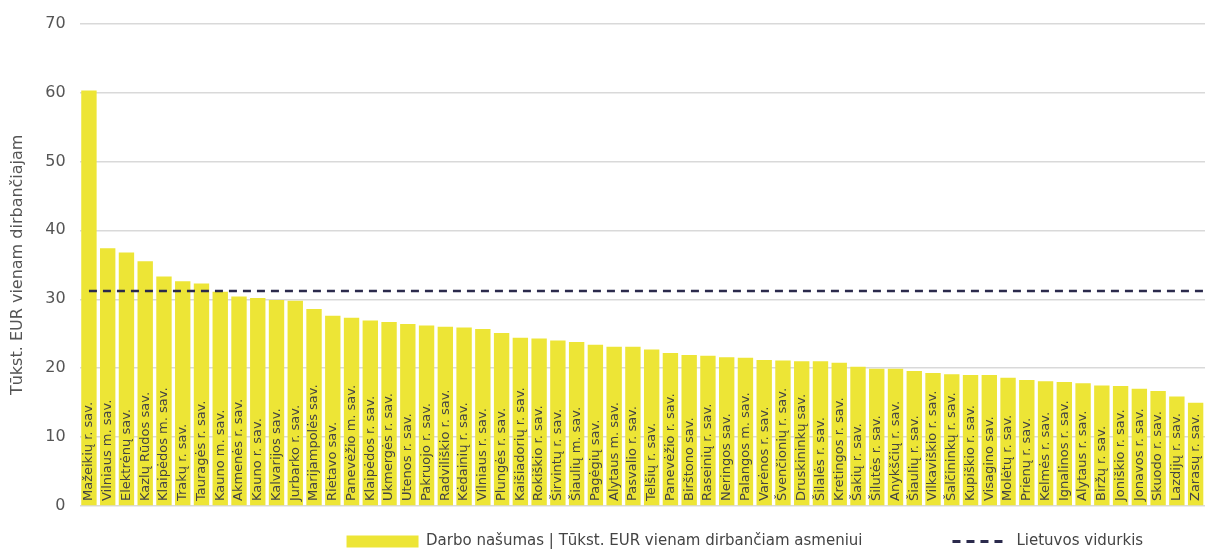 This screenshot has height=559, width=1211. Describe the element at coordinates (88, 451) in the screenshot. I see `x-tick-label: Mažeikių r. sav.` at that location.